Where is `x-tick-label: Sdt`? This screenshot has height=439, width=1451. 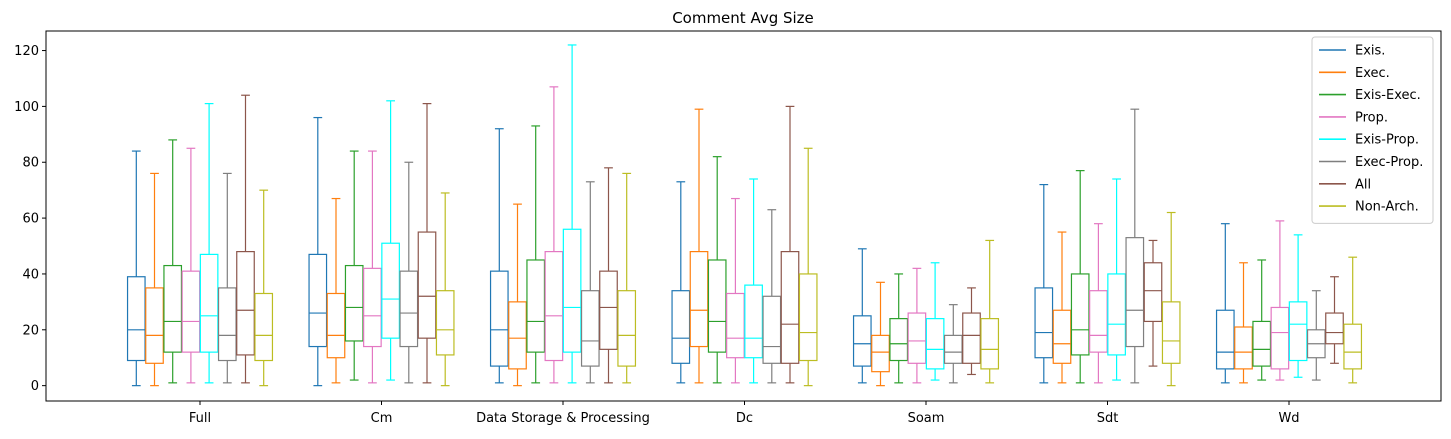
x-tick-label: Sdt is located at coordinates (1108, 418).